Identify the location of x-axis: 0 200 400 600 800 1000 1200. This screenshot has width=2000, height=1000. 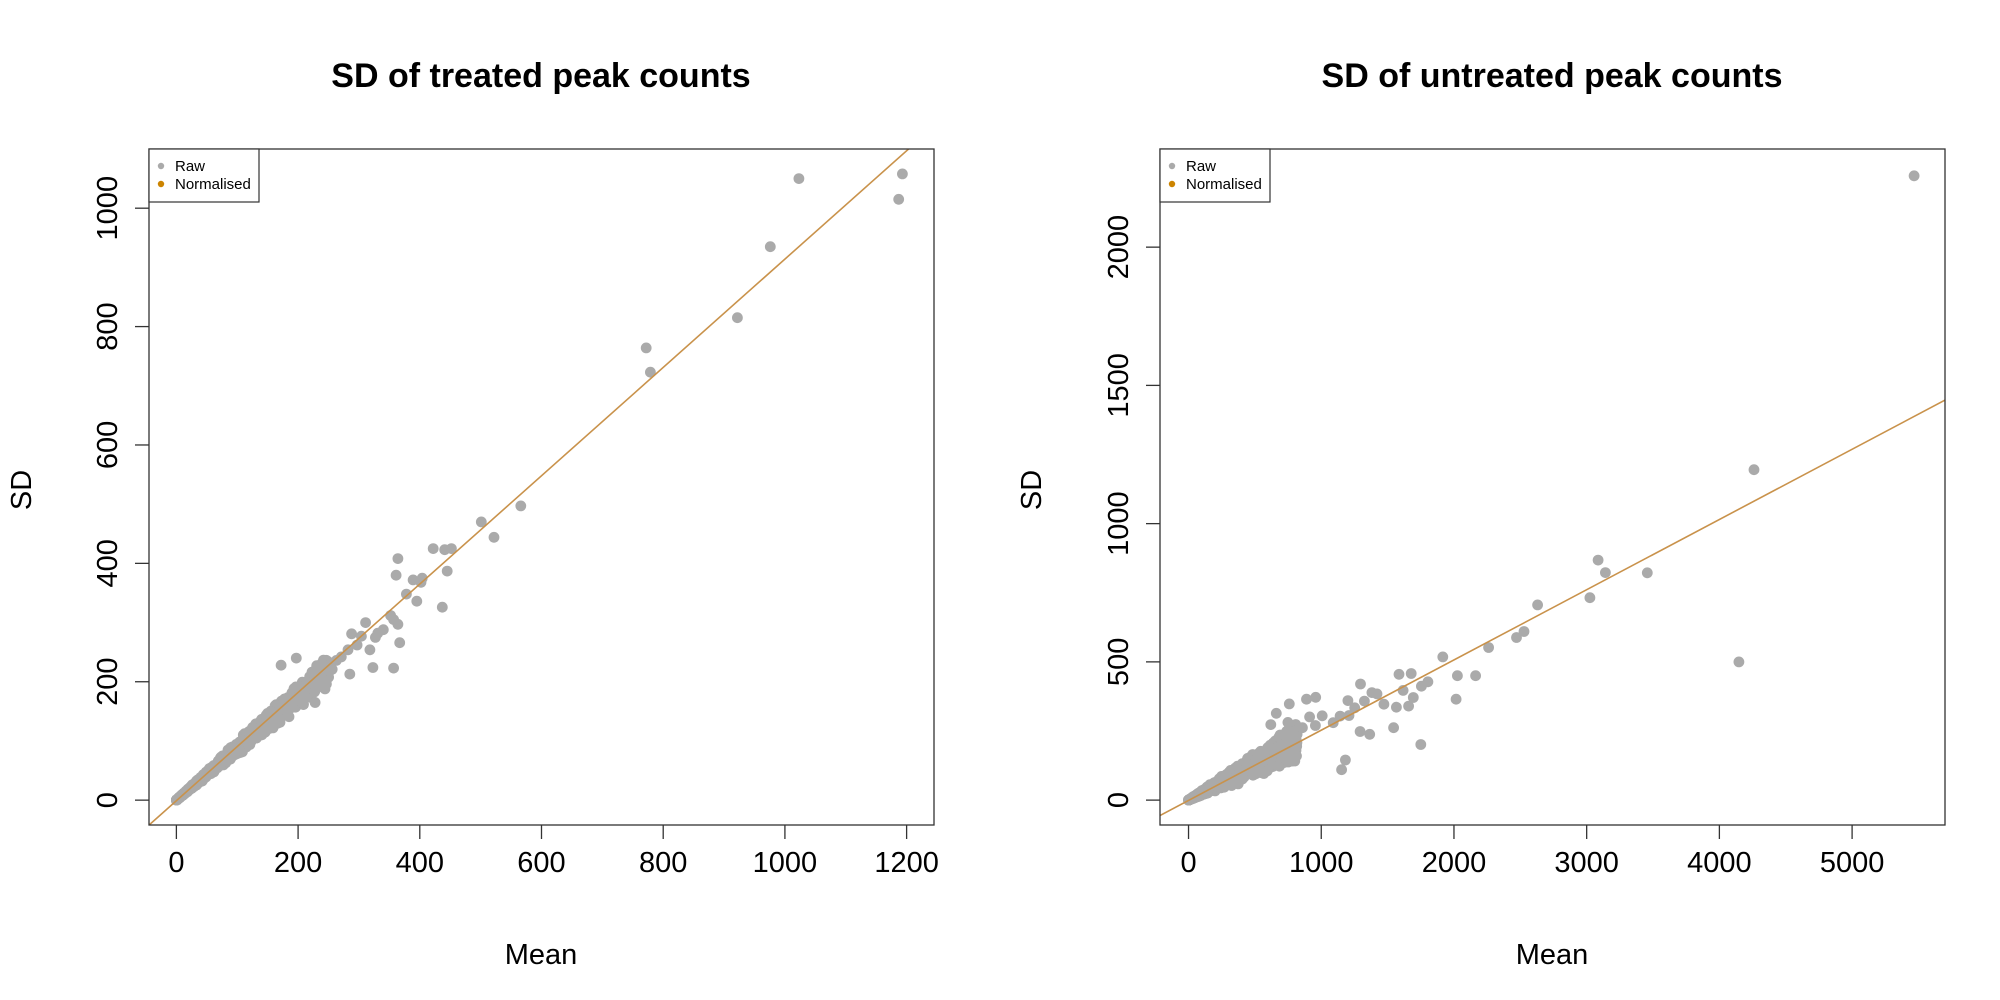
(553, 852).